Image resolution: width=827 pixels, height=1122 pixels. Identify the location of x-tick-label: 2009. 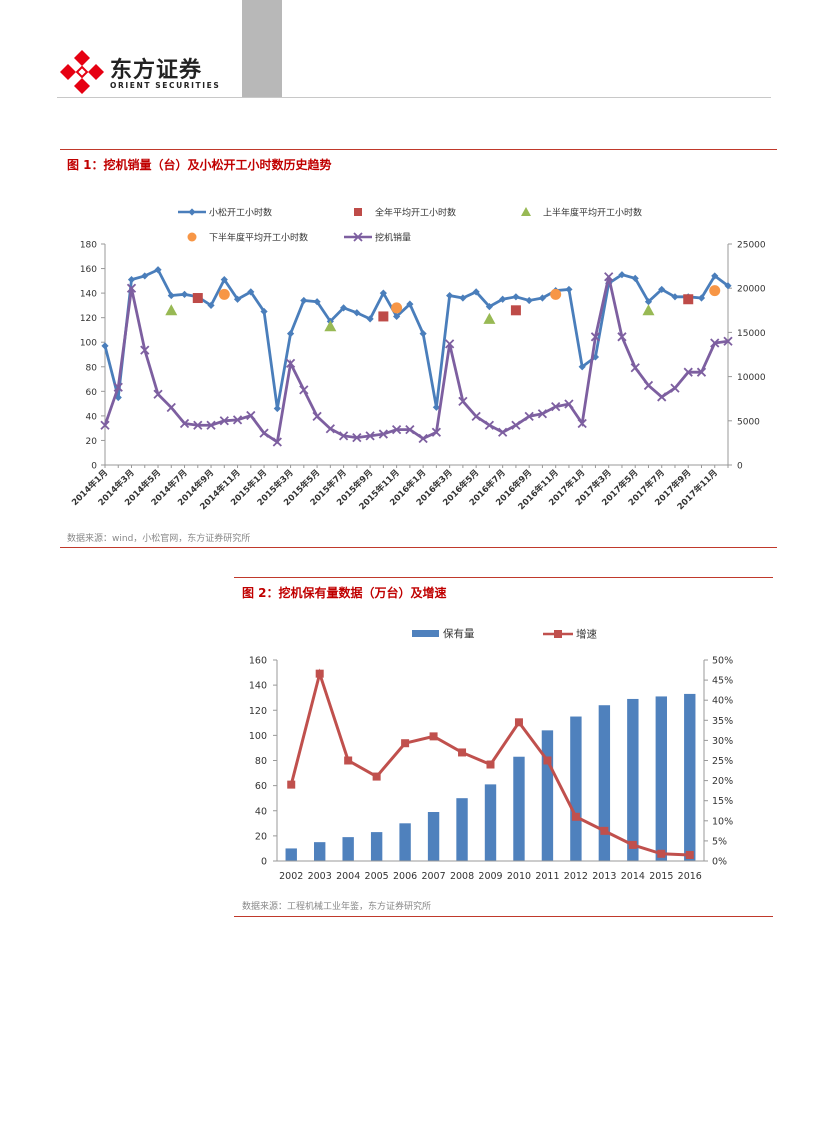
(490, 876).